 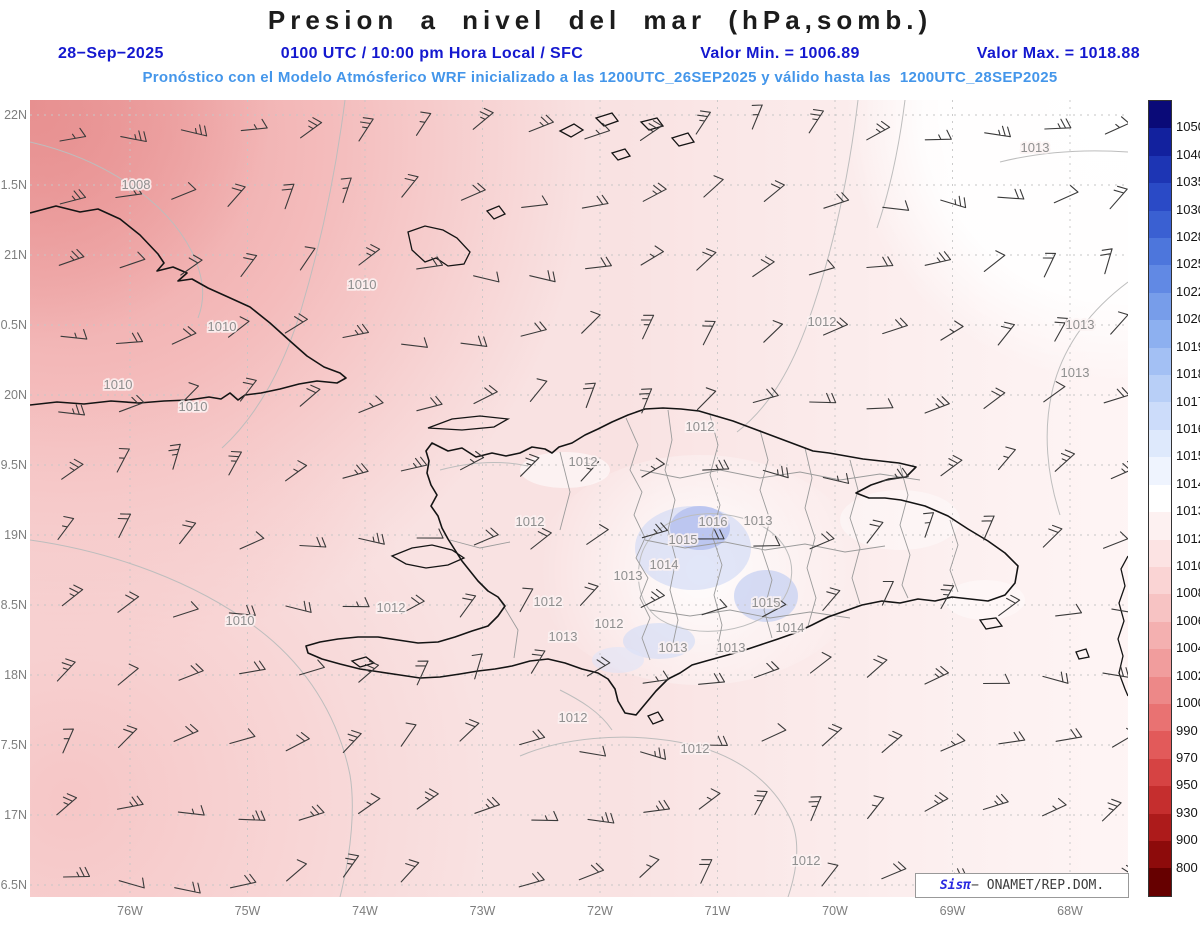 What do you see at coordinates (365, 911) in the screenshot?
I see `lon-tick-label: 74W` at bounding box center [365, 911].